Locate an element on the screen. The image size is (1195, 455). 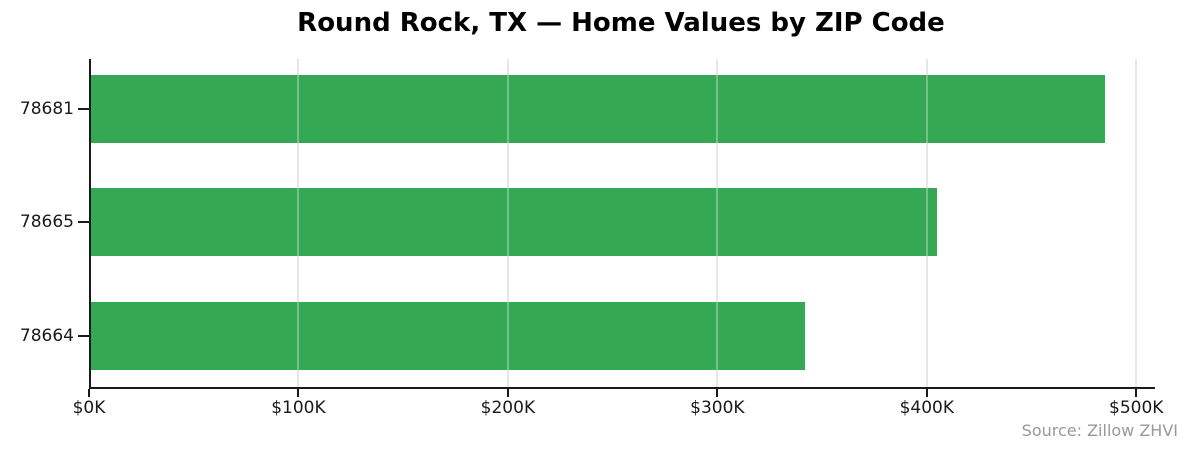
x-tick-label: $100K is located at coordinates (298, 408).